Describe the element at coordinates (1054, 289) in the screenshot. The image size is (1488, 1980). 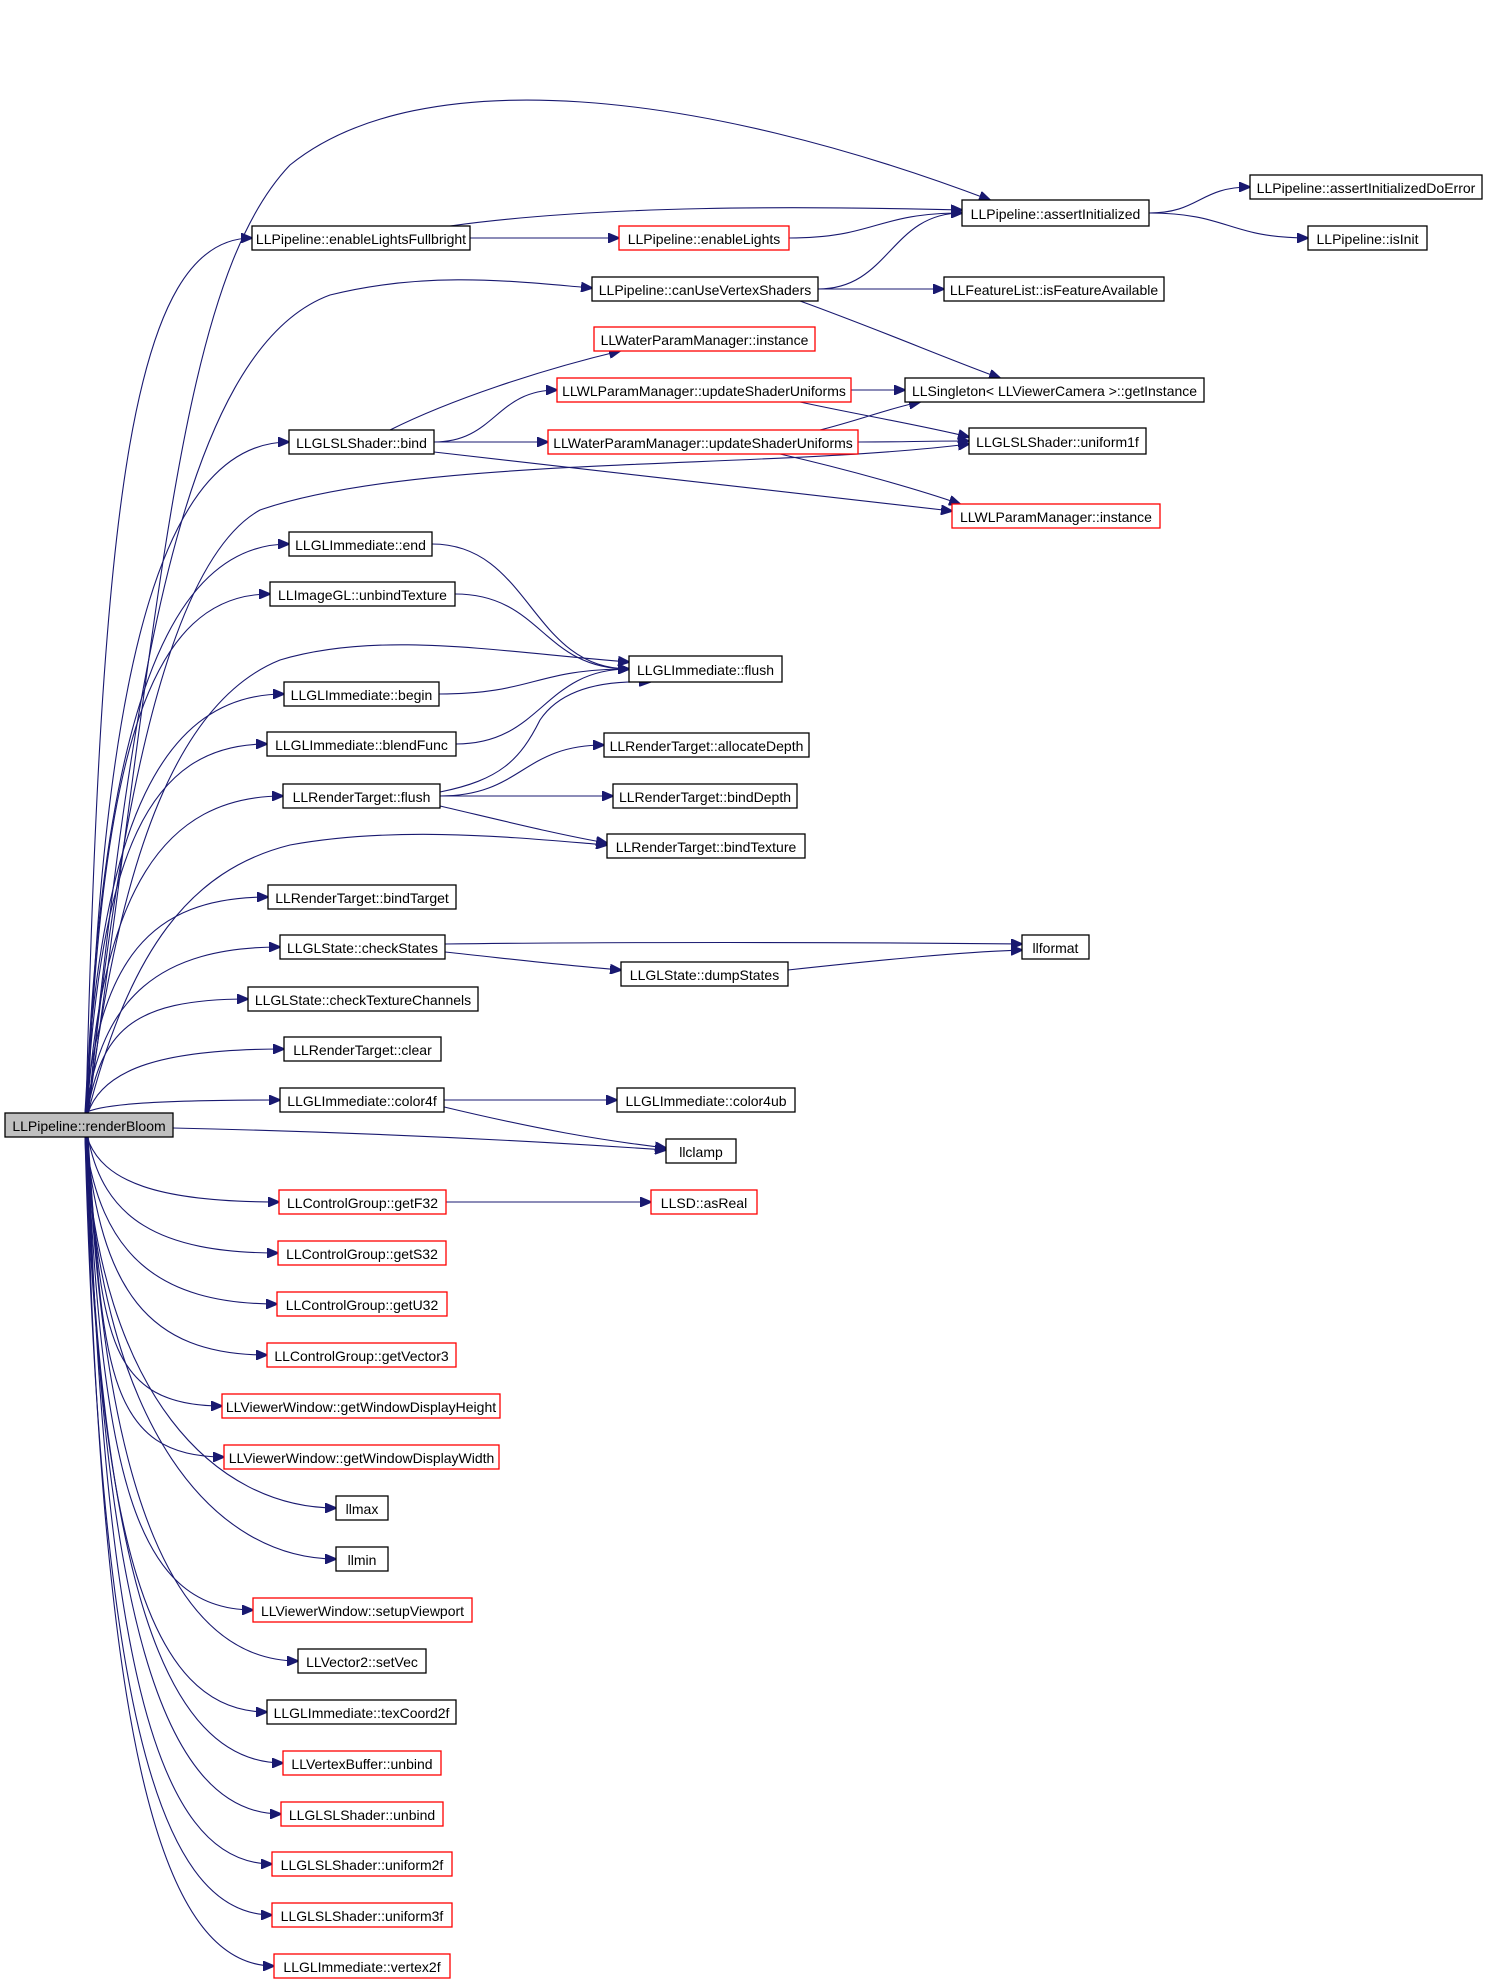
I see `node-isFeatureAvailable: LLFeatureList::isFeatureAvailable` at that location.